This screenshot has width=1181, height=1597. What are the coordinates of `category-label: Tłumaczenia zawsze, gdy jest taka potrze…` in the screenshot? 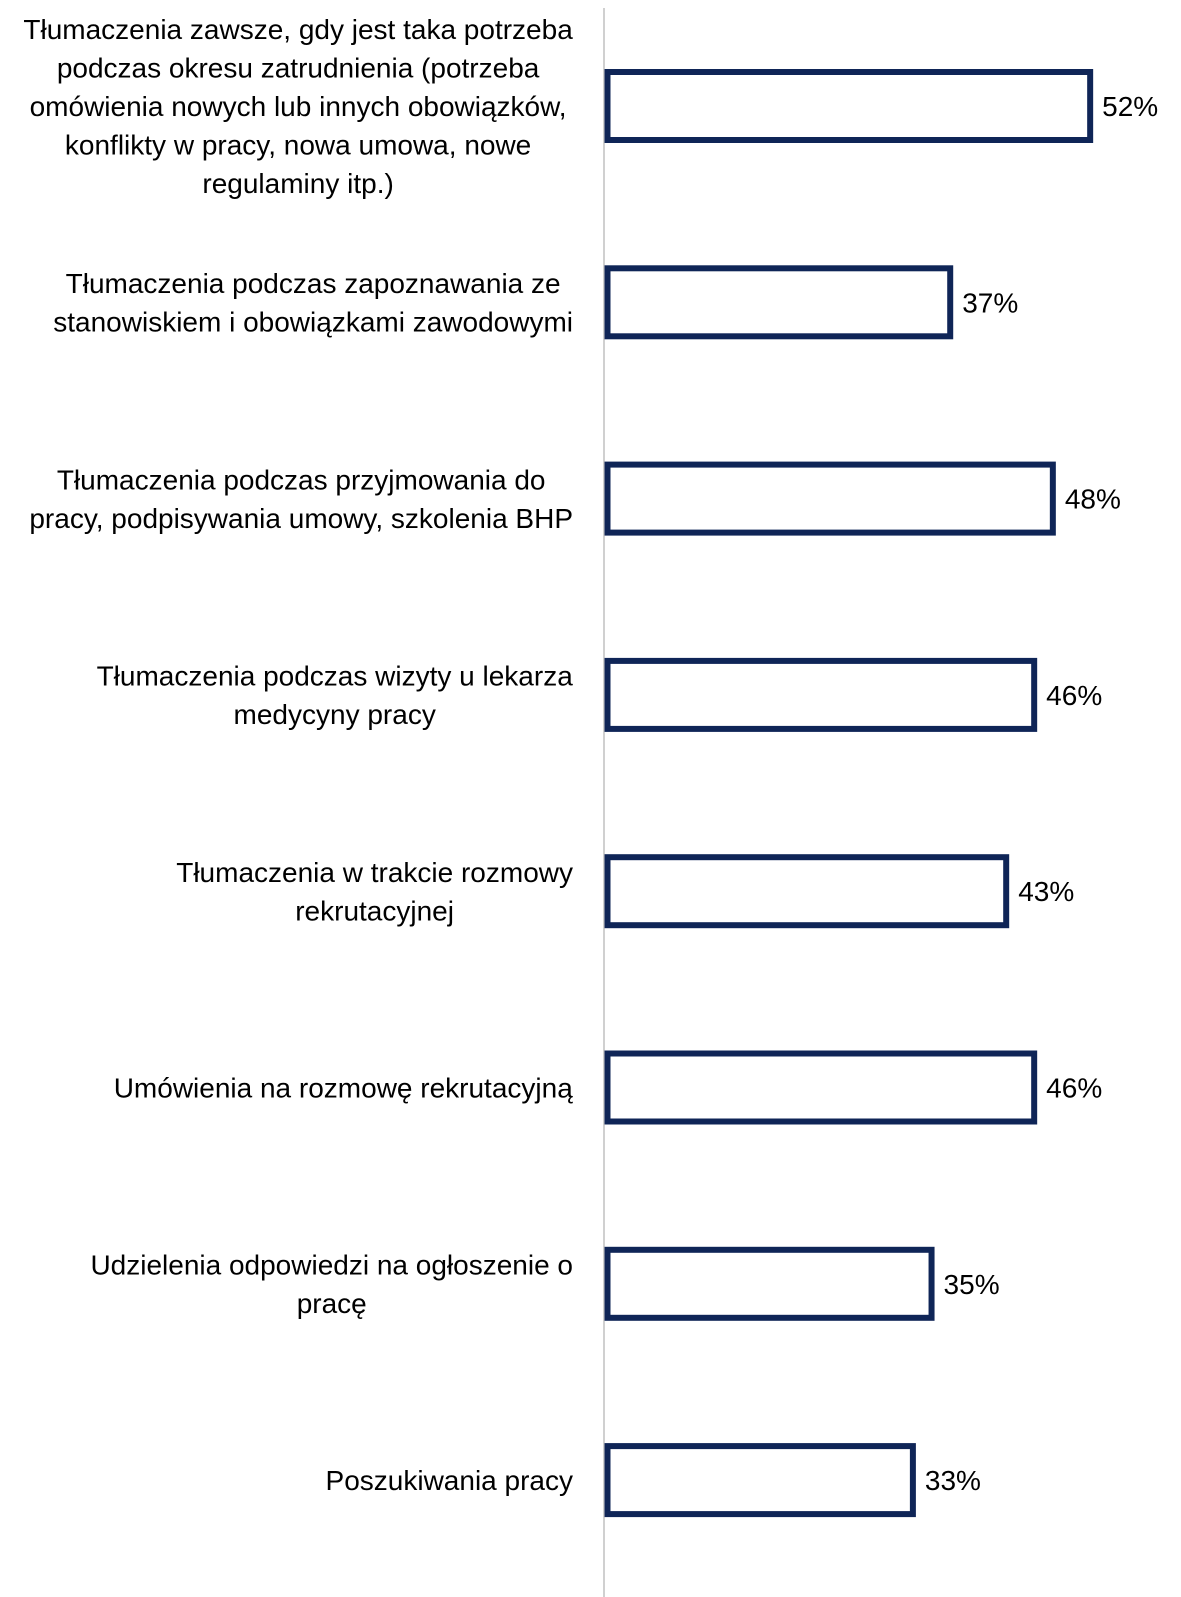 It's located at (298, 106).